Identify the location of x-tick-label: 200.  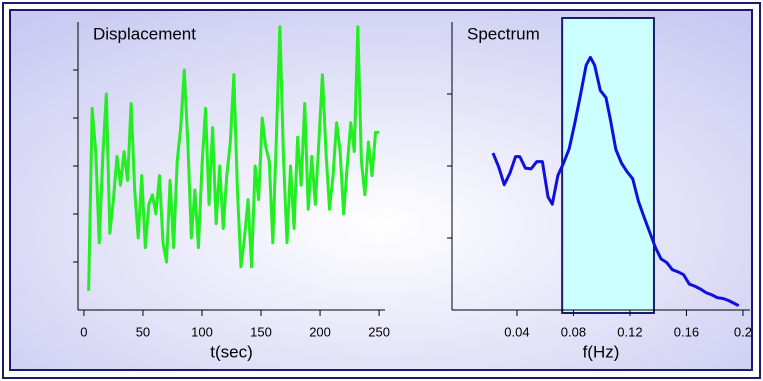
(320, 331).